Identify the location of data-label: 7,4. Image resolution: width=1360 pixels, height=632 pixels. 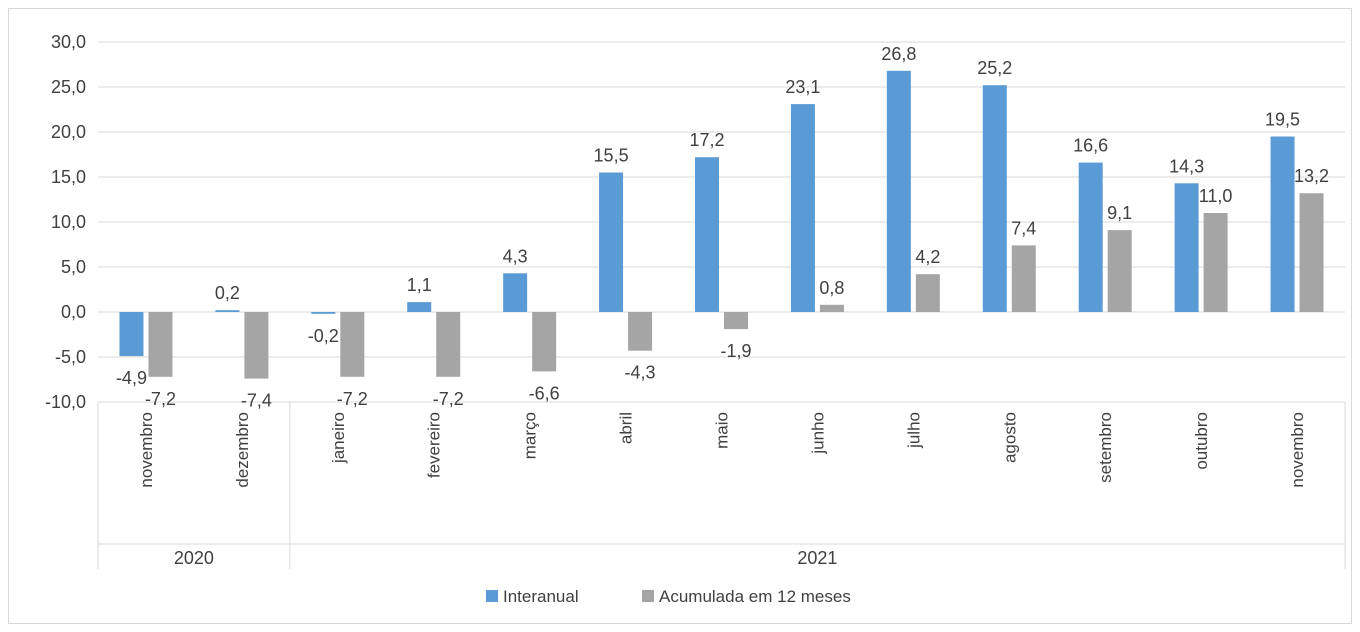
(1023, 228).